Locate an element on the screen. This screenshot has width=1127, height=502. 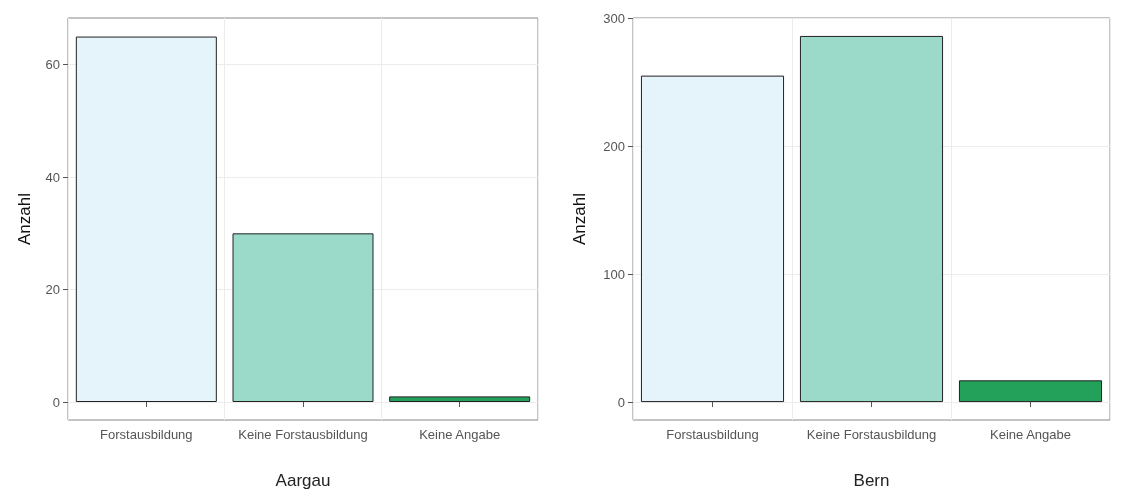
y-tick-label: 200 is located at coordinates (614, 146).